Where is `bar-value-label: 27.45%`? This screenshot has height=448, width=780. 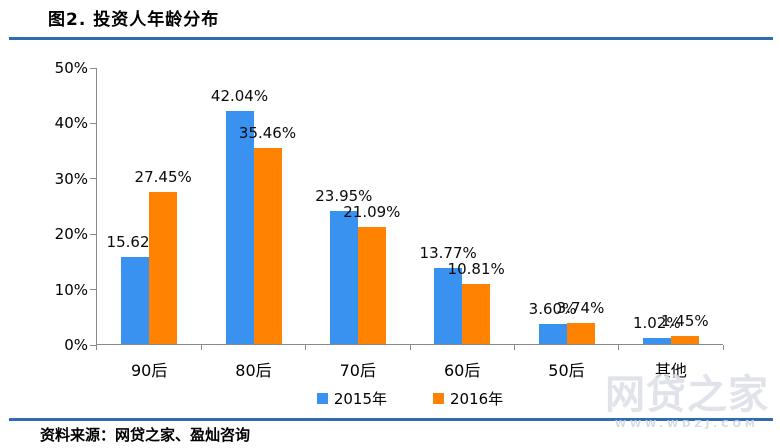
bar-value-label: 27.45% is located at coordinates (163, 176).